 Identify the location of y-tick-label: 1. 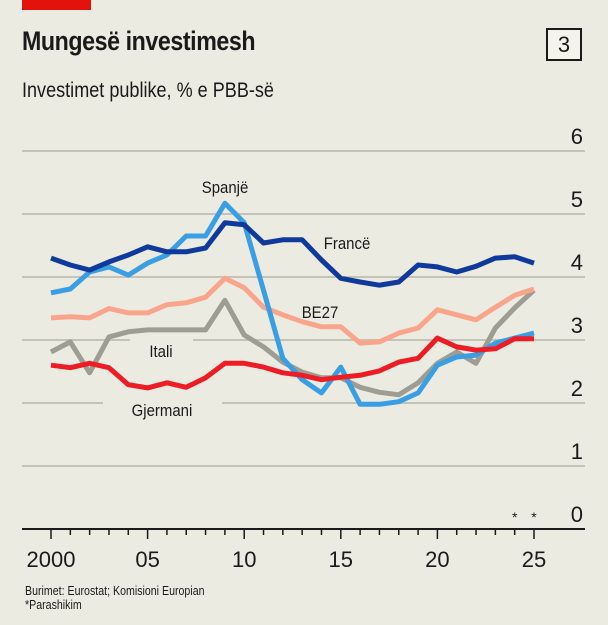
(577, 451).